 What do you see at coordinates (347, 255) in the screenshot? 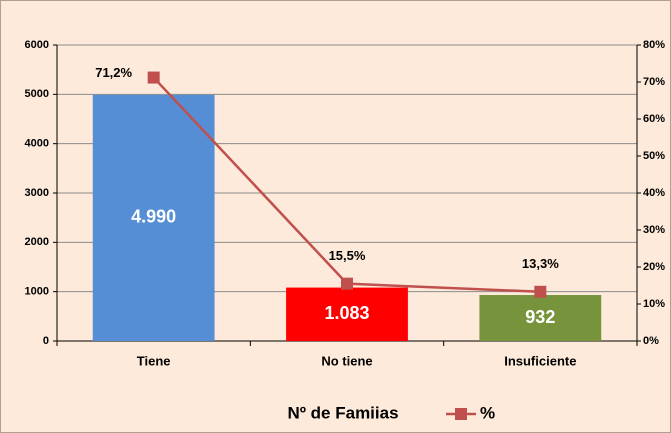
I see `line-value-label: 15,5%` at bounding box center [347, 255].